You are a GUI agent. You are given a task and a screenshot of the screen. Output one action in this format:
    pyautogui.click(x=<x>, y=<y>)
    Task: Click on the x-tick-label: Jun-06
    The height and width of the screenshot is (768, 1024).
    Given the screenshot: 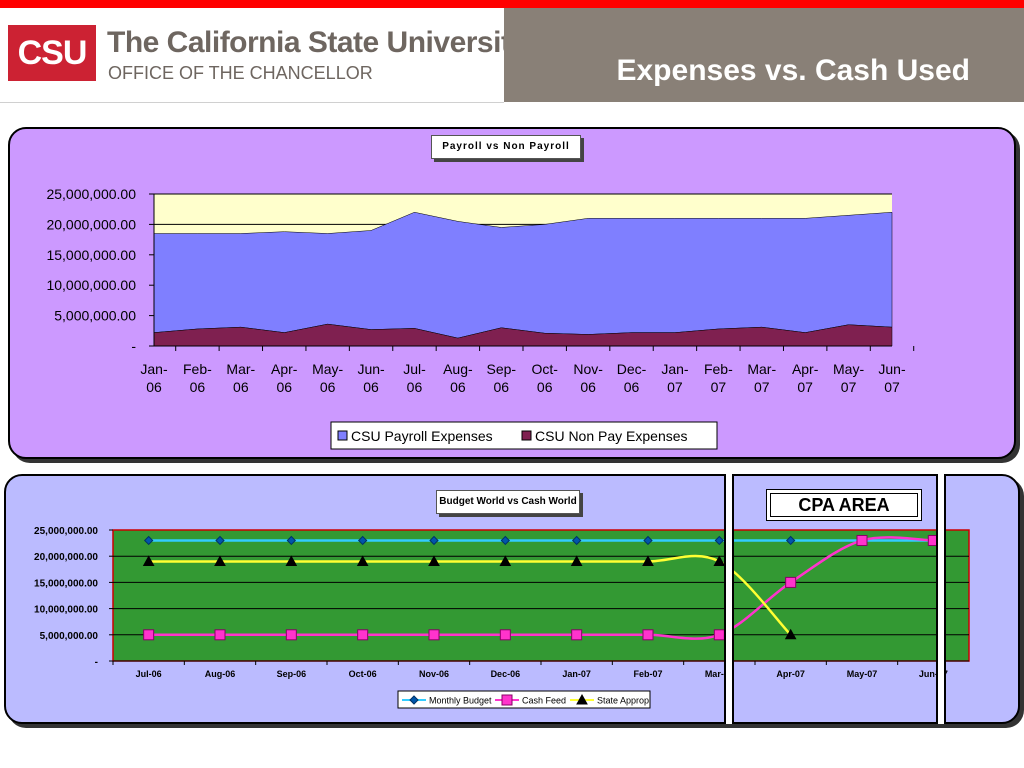 What is the action you would take?
    pyautogui.click(x=371, y=378)
    